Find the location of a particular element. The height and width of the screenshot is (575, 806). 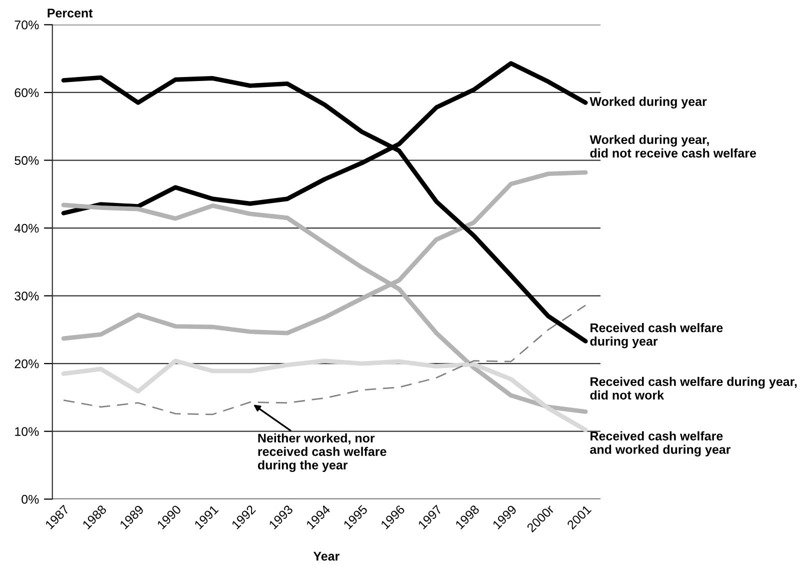

y-tick-label: 20% is located at coordinates (26, 363).